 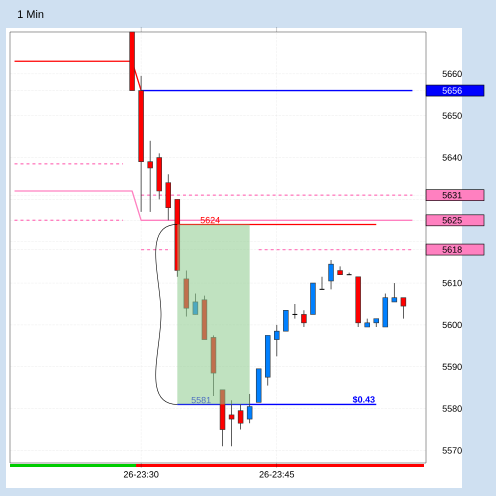 What do you see at coordinates (452, 74) in the screenshot?
I see `y-tick-label: 5660` at bounding box center [452, 74].